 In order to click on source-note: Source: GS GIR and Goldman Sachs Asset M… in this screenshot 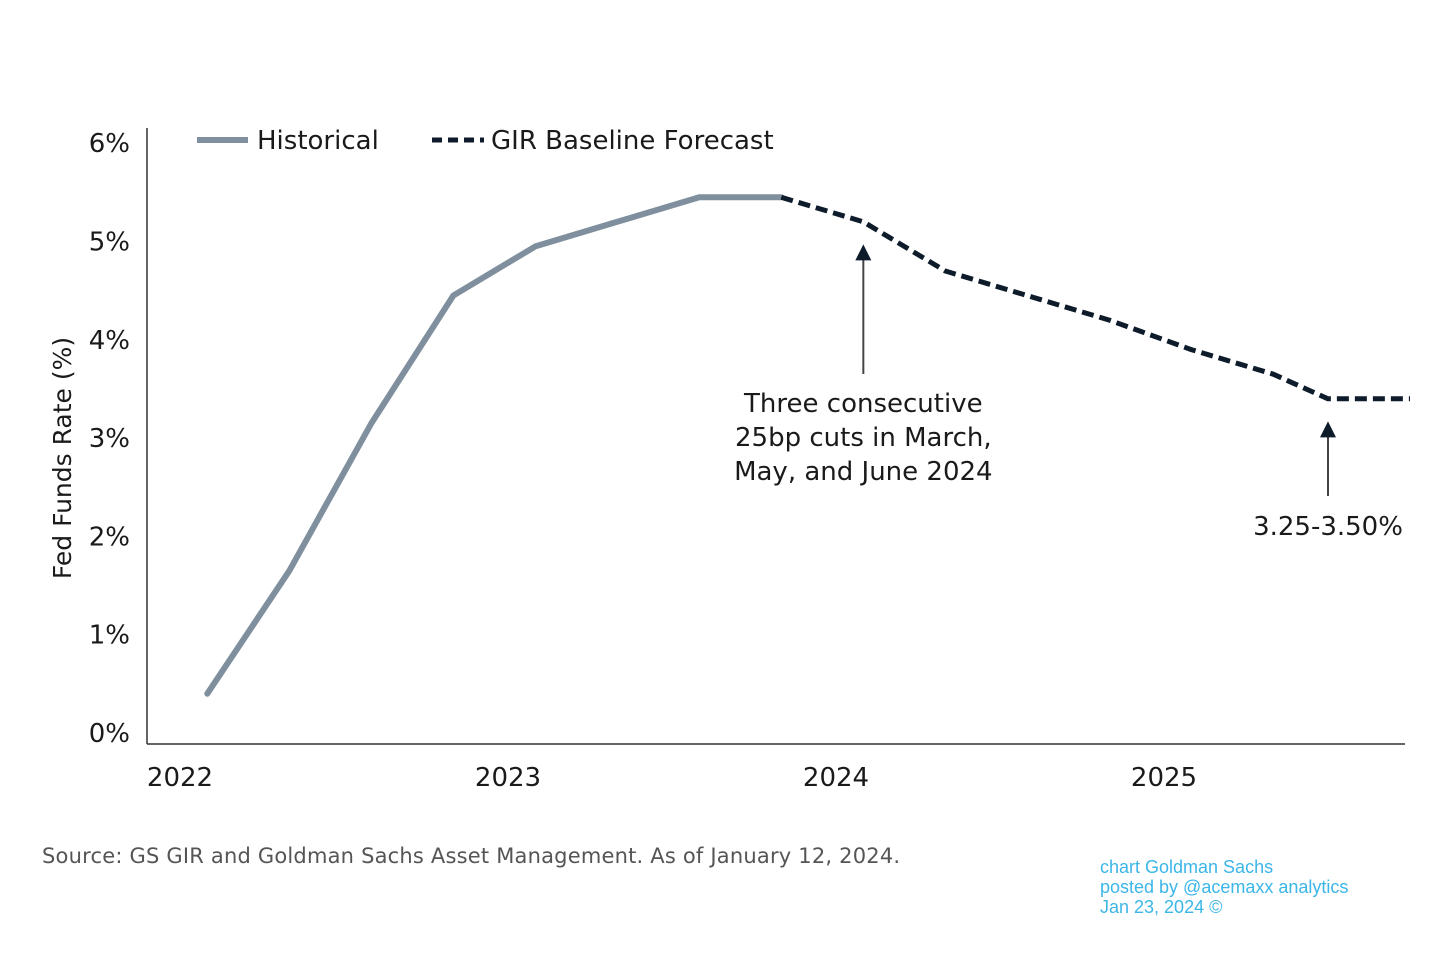, I will do `click(471, 856)`.